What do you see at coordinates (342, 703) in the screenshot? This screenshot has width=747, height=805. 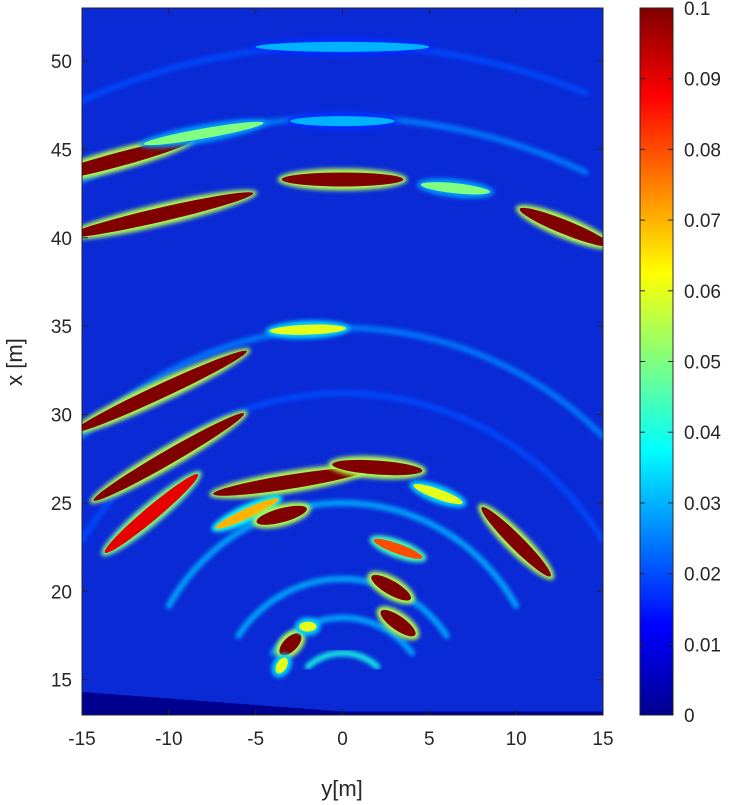 I see `blind-zone` at bounding box center [342, 703].